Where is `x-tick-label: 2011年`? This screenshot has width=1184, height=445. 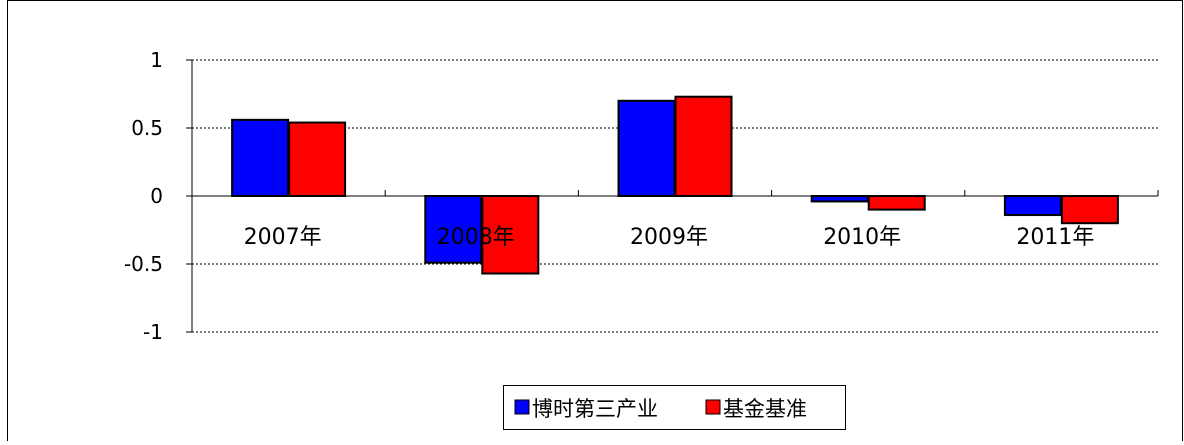 x-tick-label: 2011年 is located at coordinates (1055, 237).